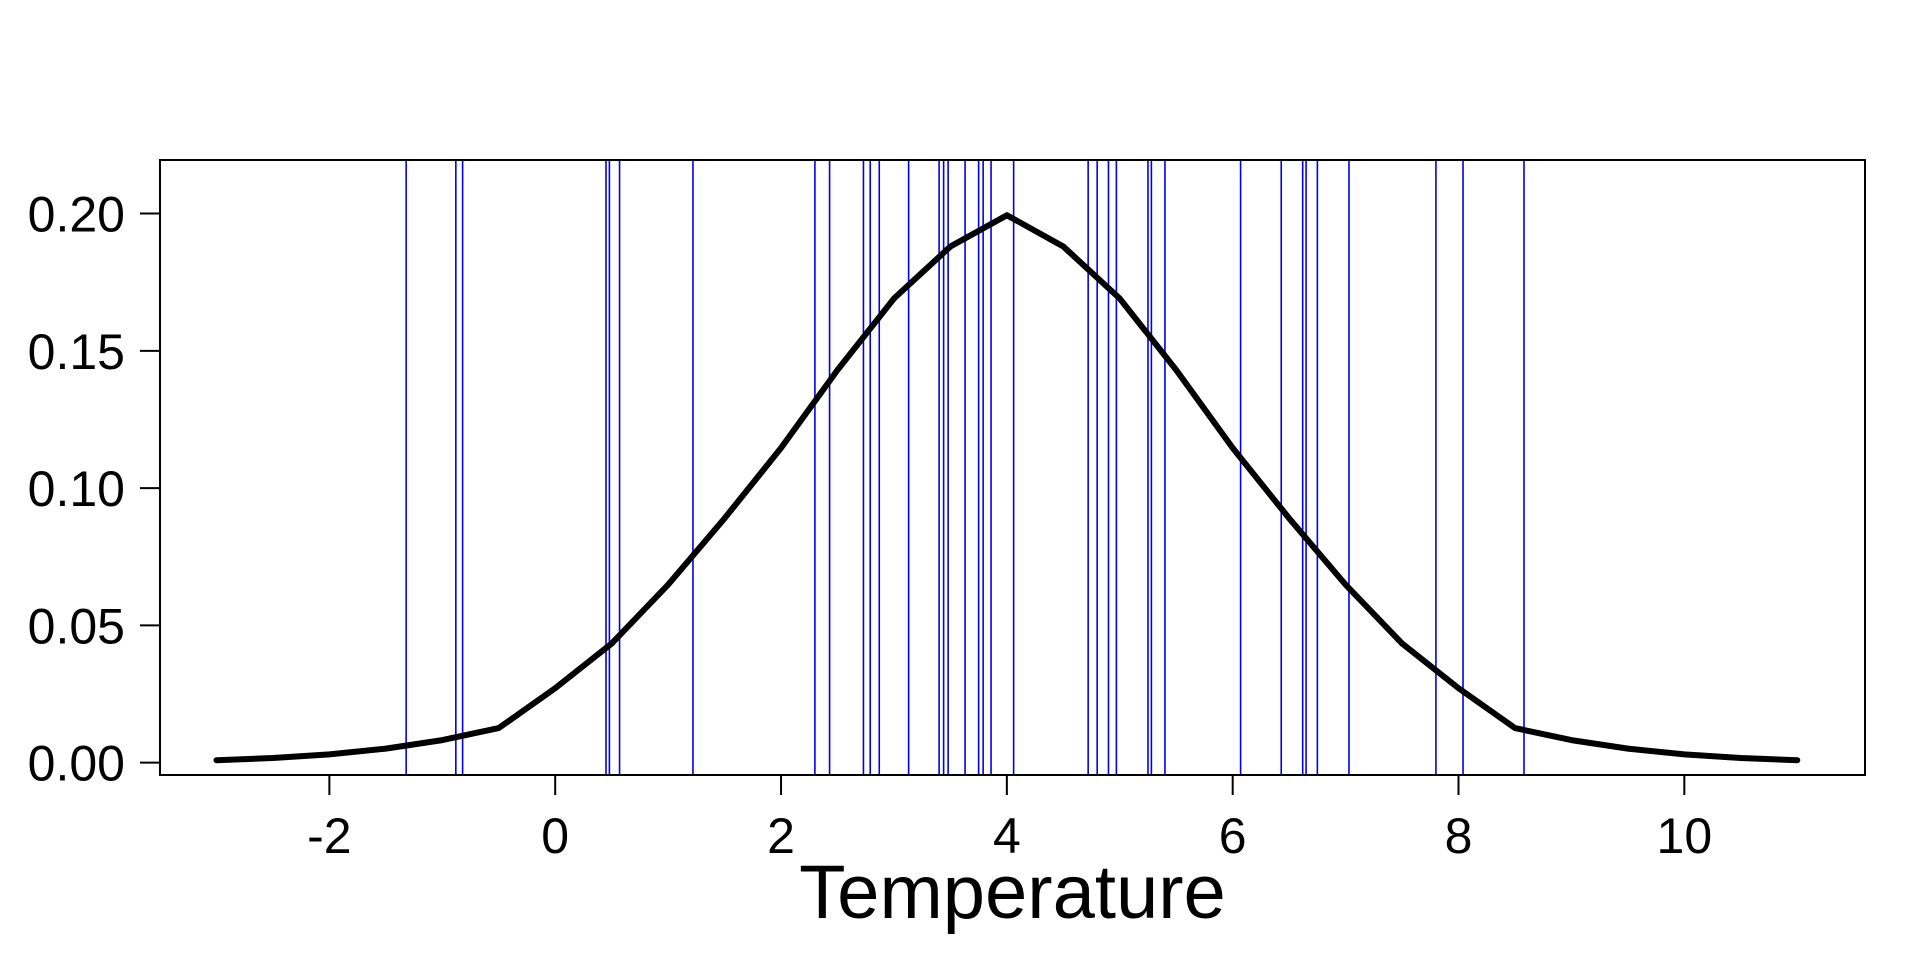 This screenshot has width=1920, height=960. Describe the element at coordinates (76, 489) in the screenshot. I see `y-tick-label-2: 0.10` at that location.